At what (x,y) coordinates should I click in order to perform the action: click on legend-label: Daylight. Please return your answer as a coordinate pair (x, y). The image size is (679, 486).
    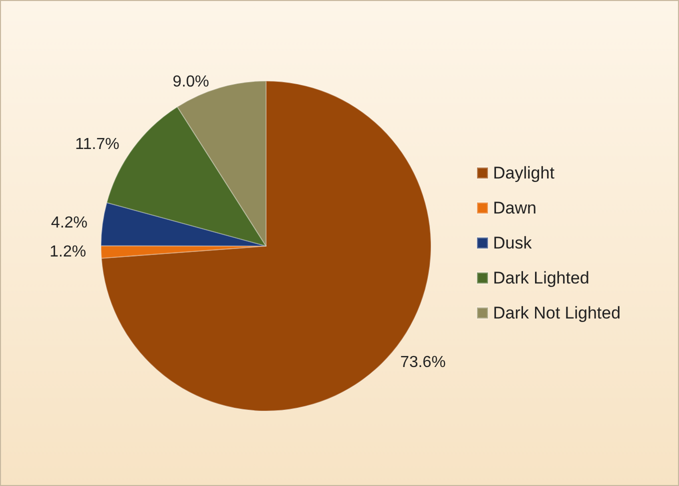
    Looking at the image, I should click on (524, 173).